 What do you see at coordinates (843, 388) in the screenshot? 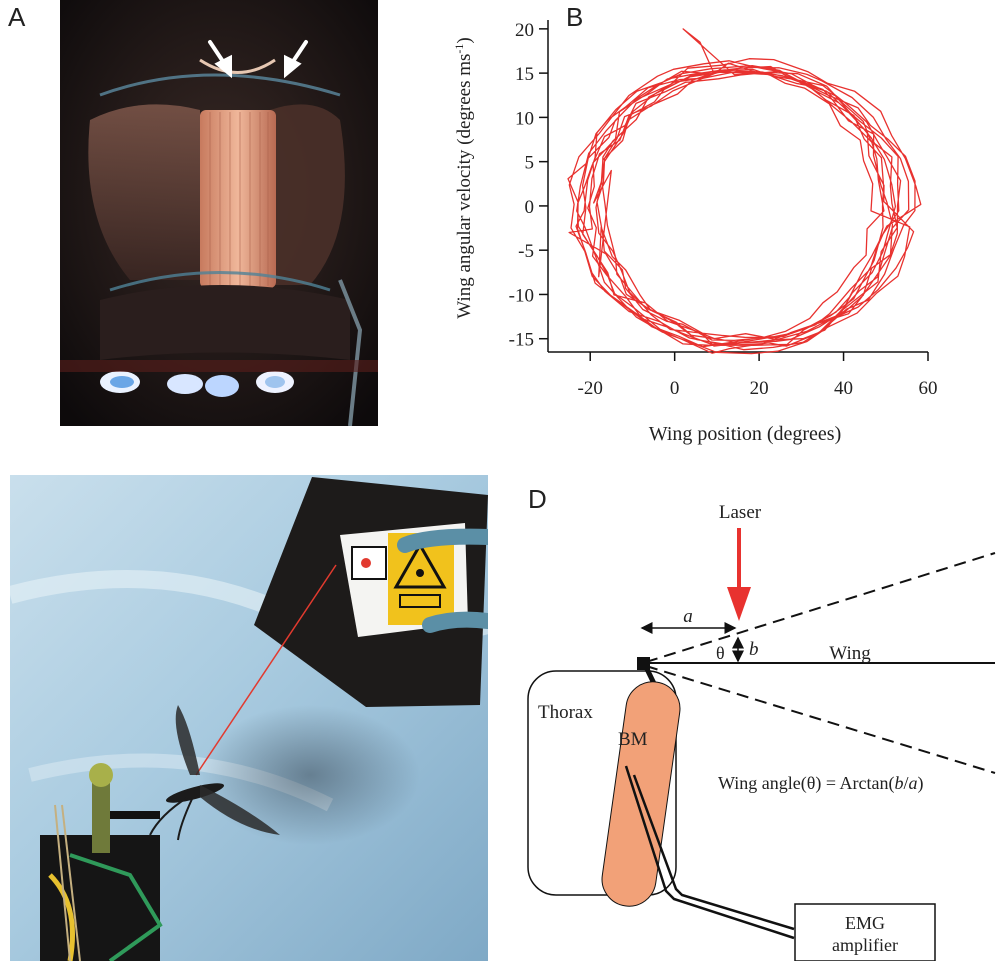
I see `x-tick-label: 40` at bounding box center [843, 388].